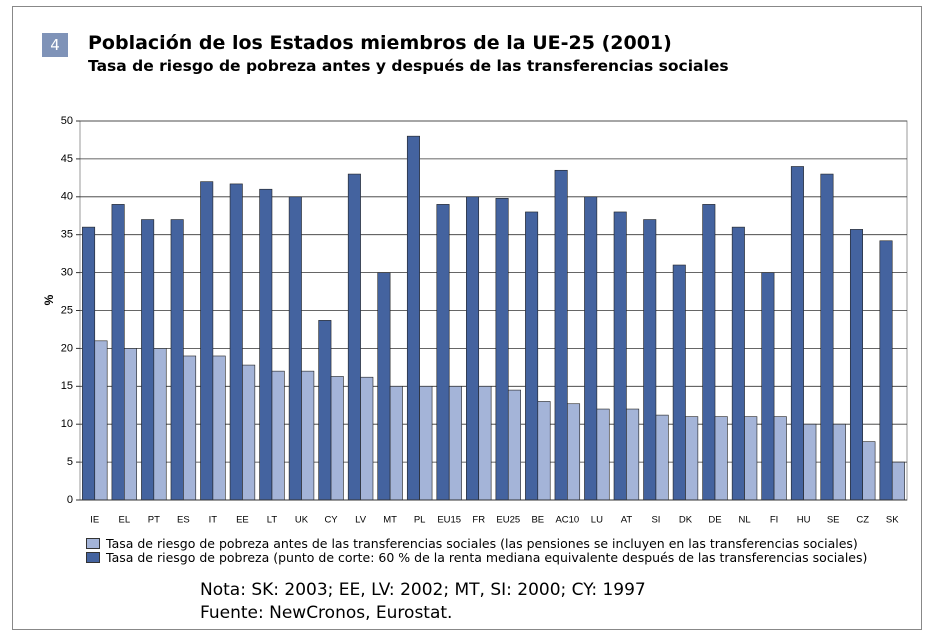 Image resolution: width=932 pixels, height=637 pixels. I want to click on y-tick-label: 25, so click(67, 310).